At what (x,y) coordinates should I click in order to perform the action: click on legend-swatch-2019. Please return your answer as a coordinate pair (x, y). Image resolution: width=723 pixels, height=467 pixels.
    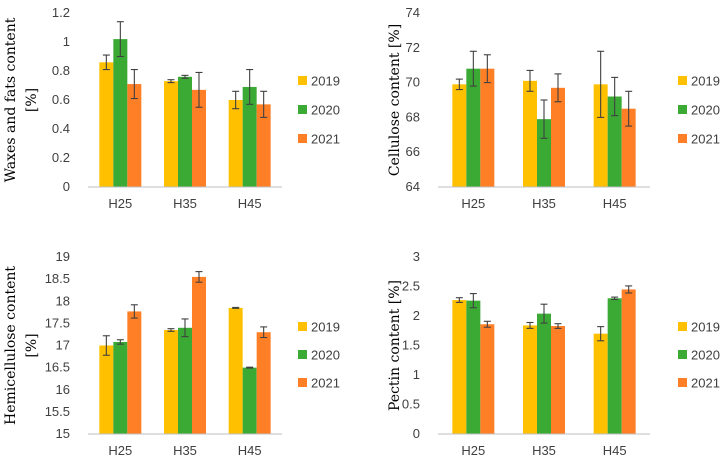
    Looking at the image, I should click on (682, 326).